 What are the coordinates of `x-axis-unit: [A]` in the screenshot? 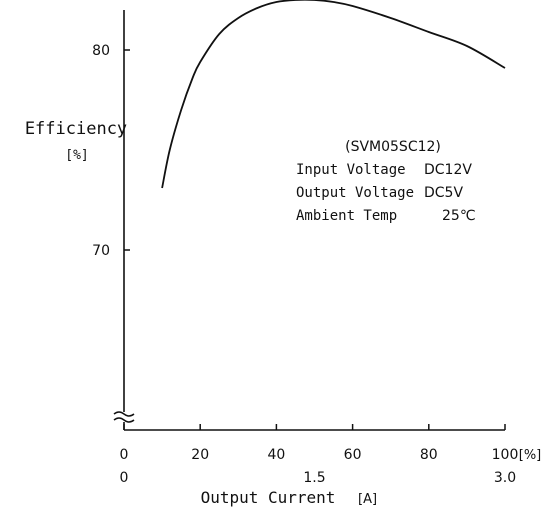 It's located at (367, 499).